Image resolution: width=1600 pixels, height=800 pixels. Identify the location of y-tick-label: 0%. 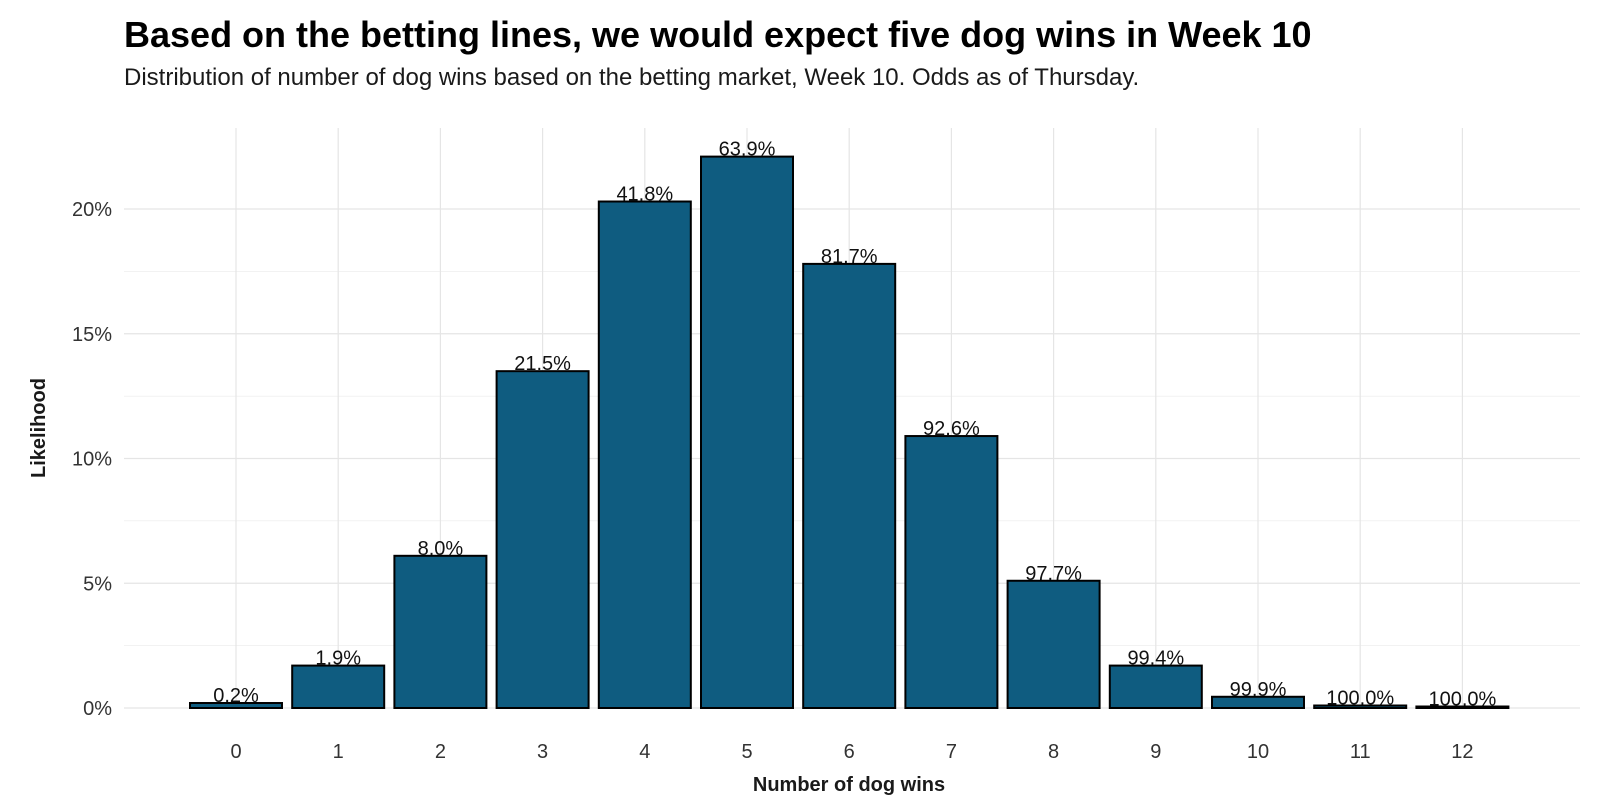
(97, 709).